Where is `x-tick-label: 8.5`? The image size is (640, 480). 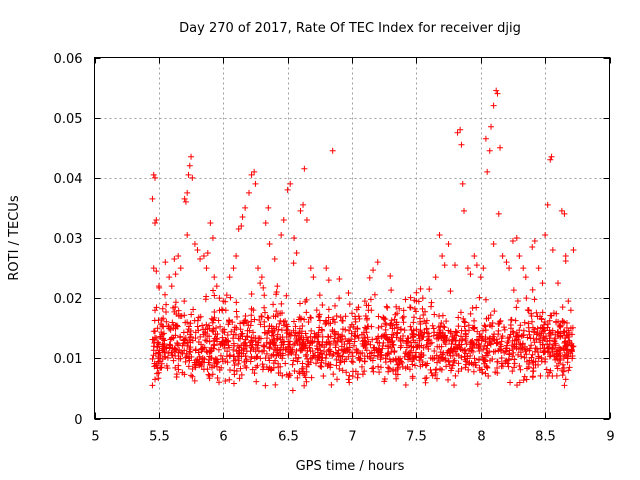 x-tick-label: 8.5 is located at coordinates (545, 437).